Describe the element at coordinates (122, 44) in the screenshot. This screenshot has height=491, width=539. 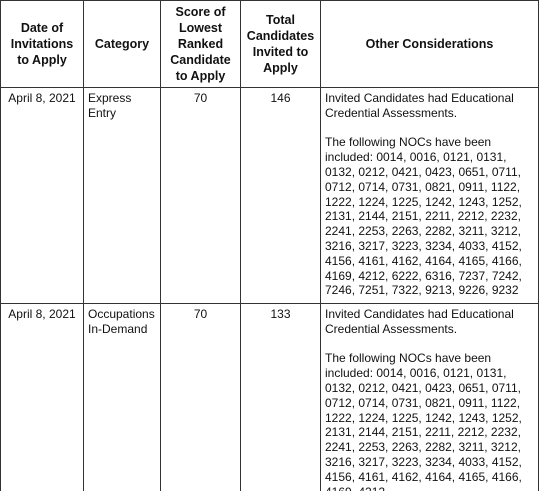
I see `header-cell: Category` at that location.